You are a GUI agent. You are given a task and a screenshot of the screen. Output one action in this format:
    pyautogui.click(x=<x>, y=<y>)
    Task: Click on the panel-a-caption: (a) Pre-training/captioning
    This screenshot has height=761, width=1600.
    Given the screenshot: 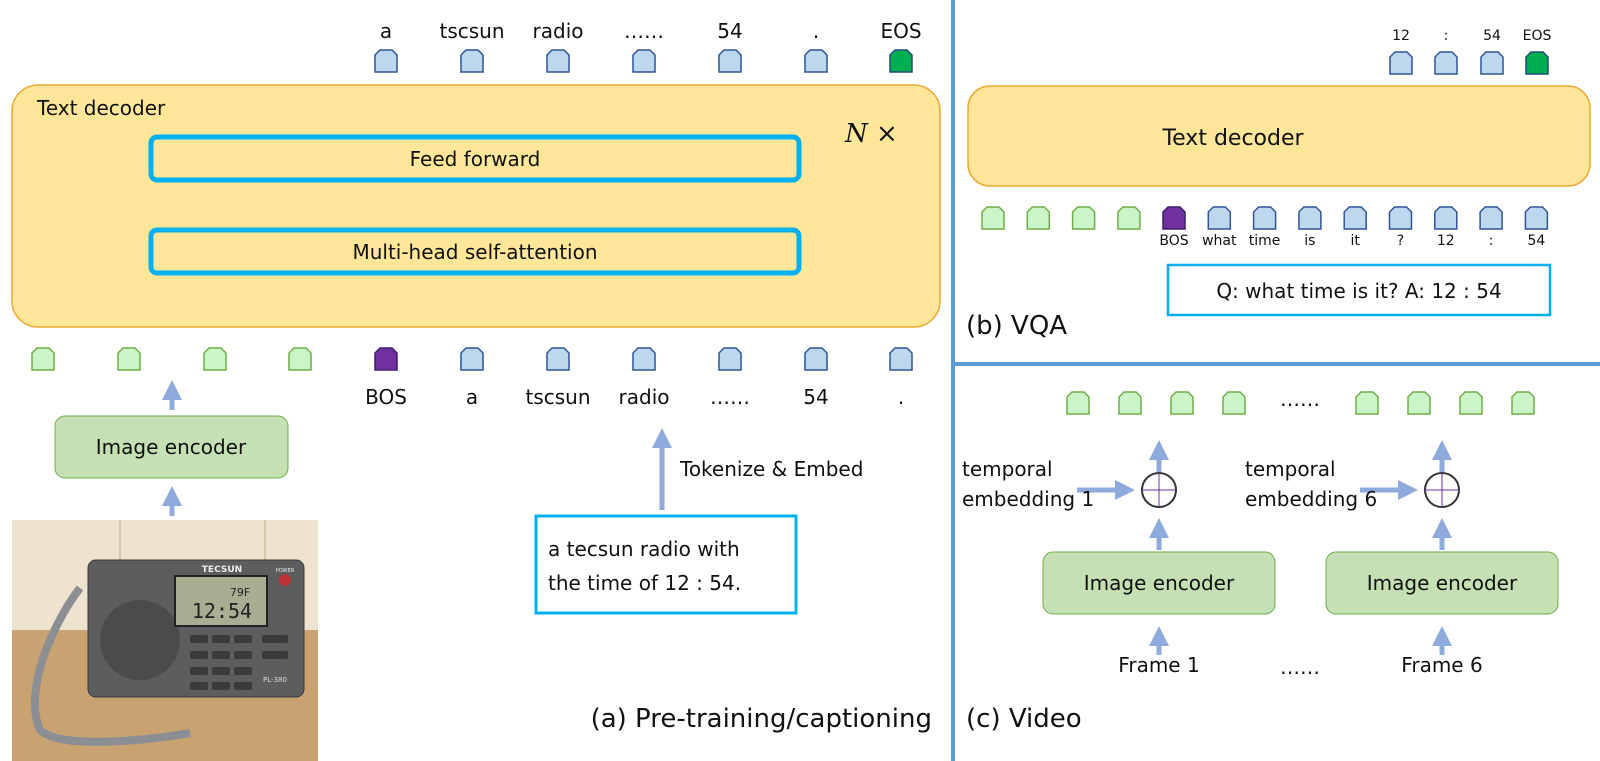 What is the action you would take?
    pyautogui.click(x=761, y=719)
    